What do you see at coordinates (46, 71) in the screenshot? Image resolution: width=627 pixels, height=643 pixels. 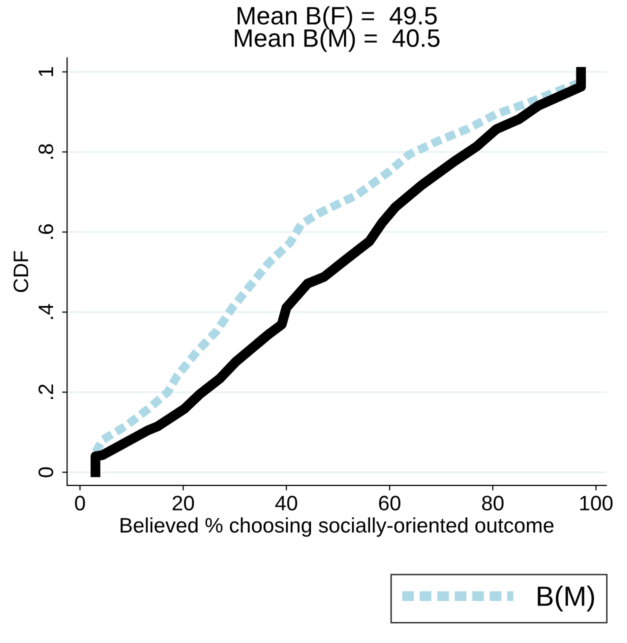 I see `y-tick-label: 1` at bounding box center [46, 71].